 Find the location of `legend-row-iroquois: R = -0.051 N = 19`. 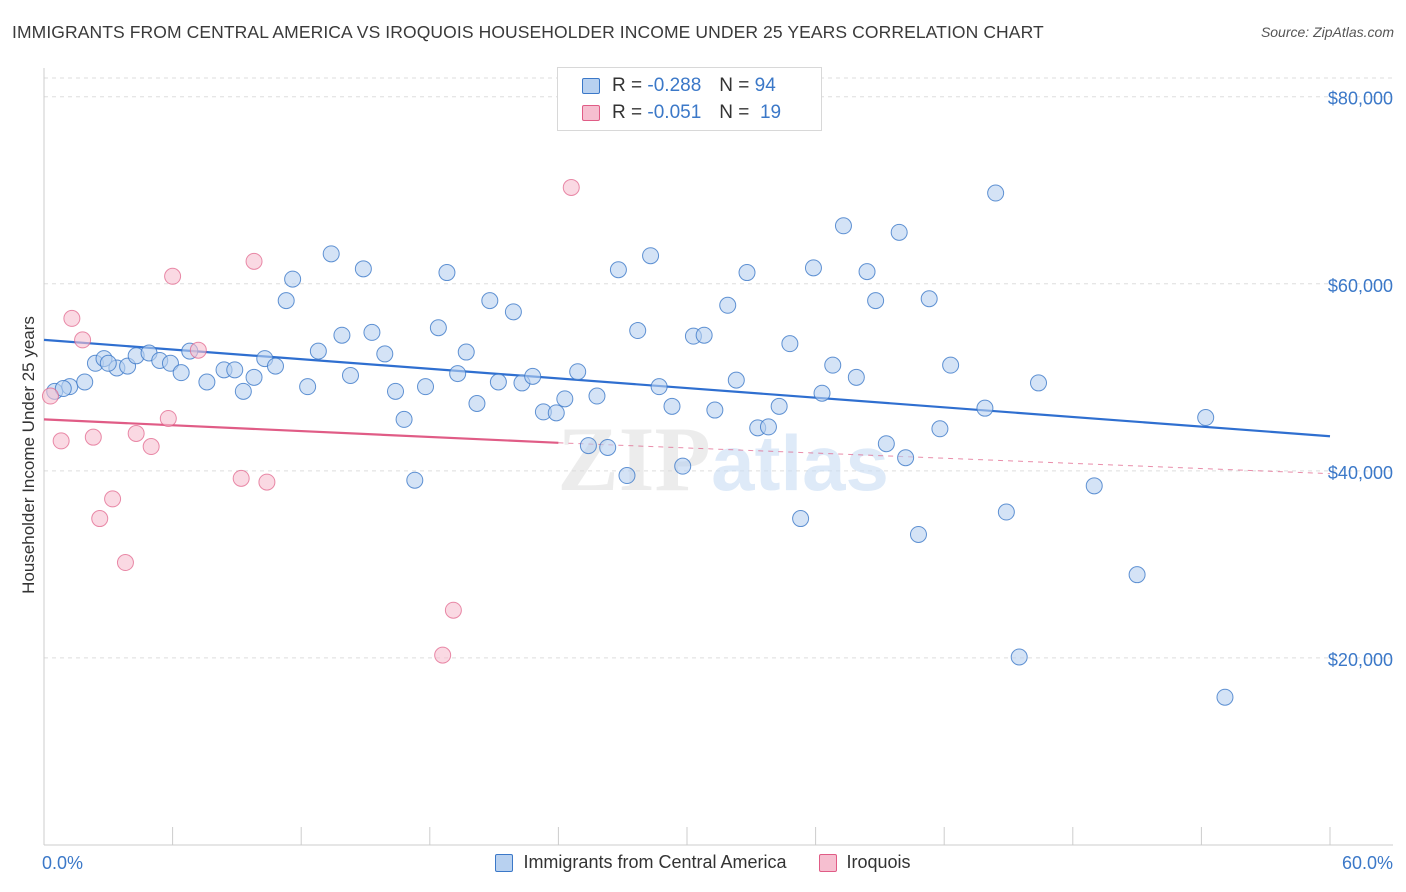

legend-row-iroquois: R = -0.051 N = 19 is located at coordinates (681, 113).